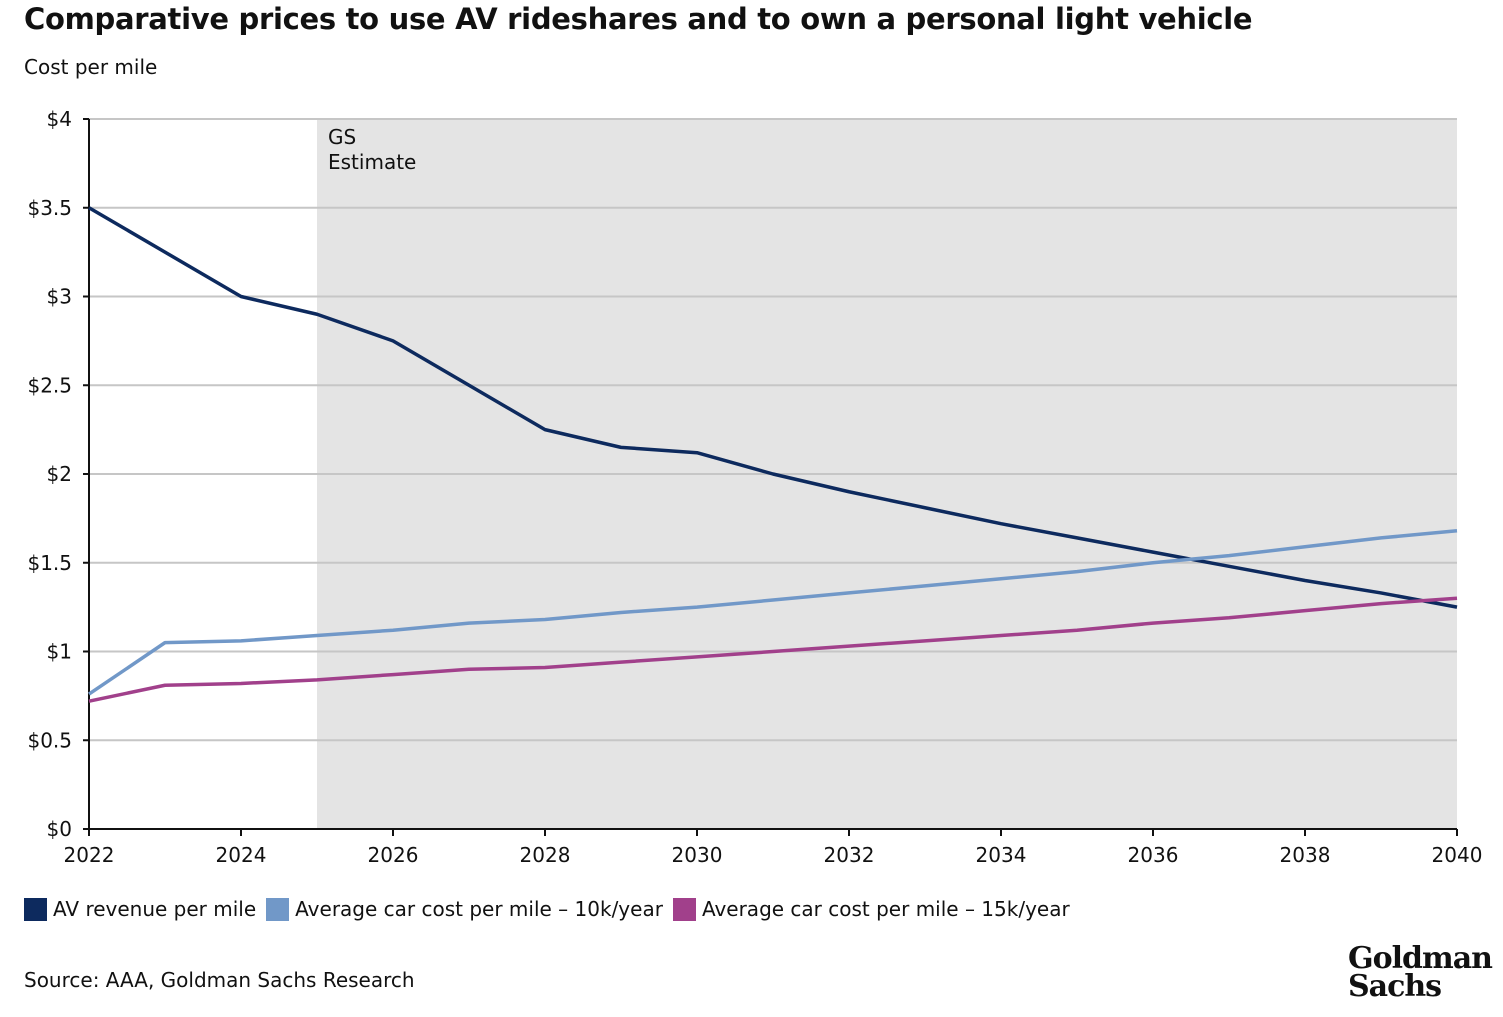 The image size is (1503, 1017). Describe the element at coordinates (59, 119) in the screenshot. I see `y-tick-label: $4` at that location.